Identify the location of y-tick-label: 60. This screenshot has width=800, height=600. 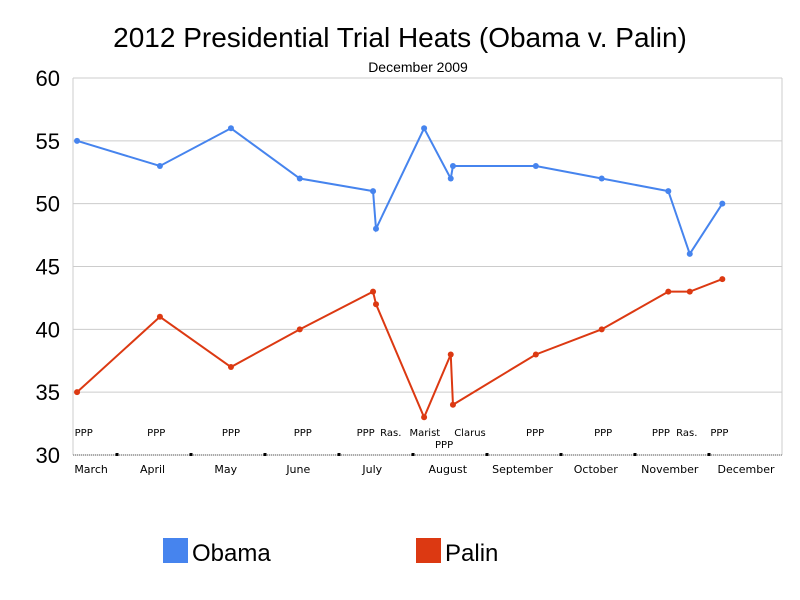
(48, 78).